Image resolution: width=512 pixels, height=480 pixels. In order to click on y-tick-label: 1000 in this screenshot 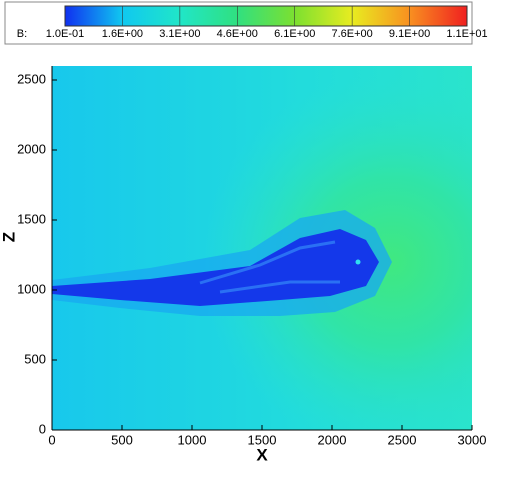, I will do `click(31, 288)`.